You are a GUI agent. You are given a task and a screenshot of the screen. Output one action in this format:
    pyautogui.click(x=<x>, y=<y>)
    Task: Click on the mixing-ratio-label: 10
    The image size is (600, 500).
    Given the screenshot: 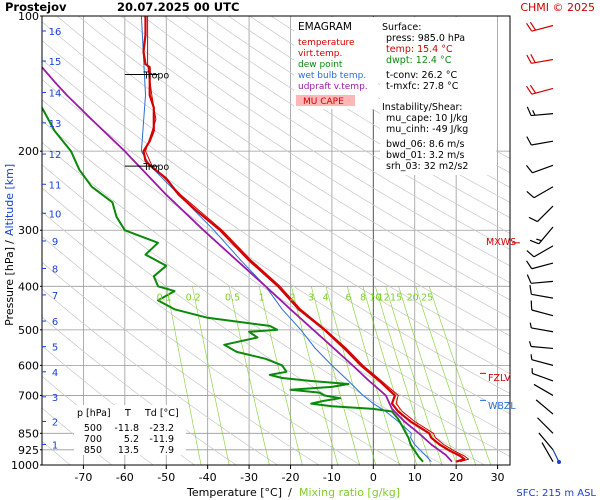 What is the action you would take?
    pyautogui.click(x=375, y=297)
    